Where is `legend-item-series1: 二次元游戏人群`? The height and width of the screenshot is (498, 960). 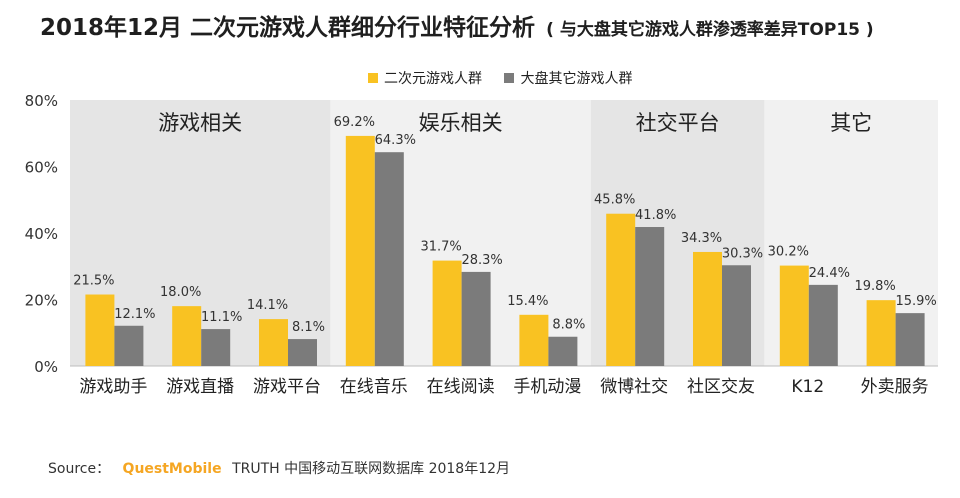
legend-item-series1: 二次元游戏人群 is located at coordinates (425, 78).